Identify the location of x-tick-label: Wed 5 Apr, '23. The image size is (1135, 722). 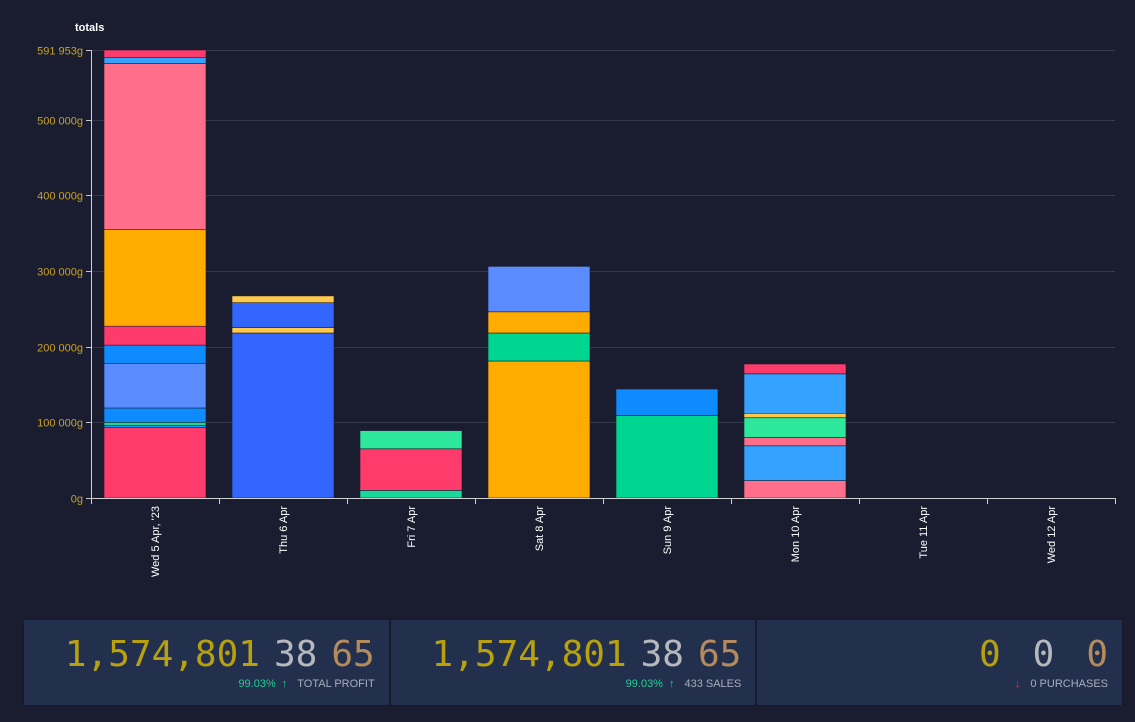
(156, 541).